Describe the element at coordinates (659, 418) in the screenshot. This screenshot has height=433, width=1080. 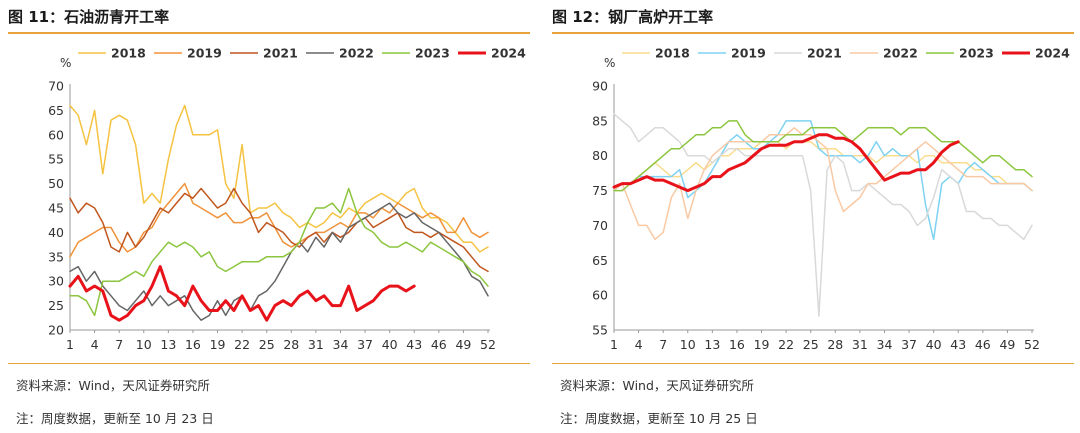
I see `chart-note: 注：周度数据，更新至 10 月 25 日` at that location.